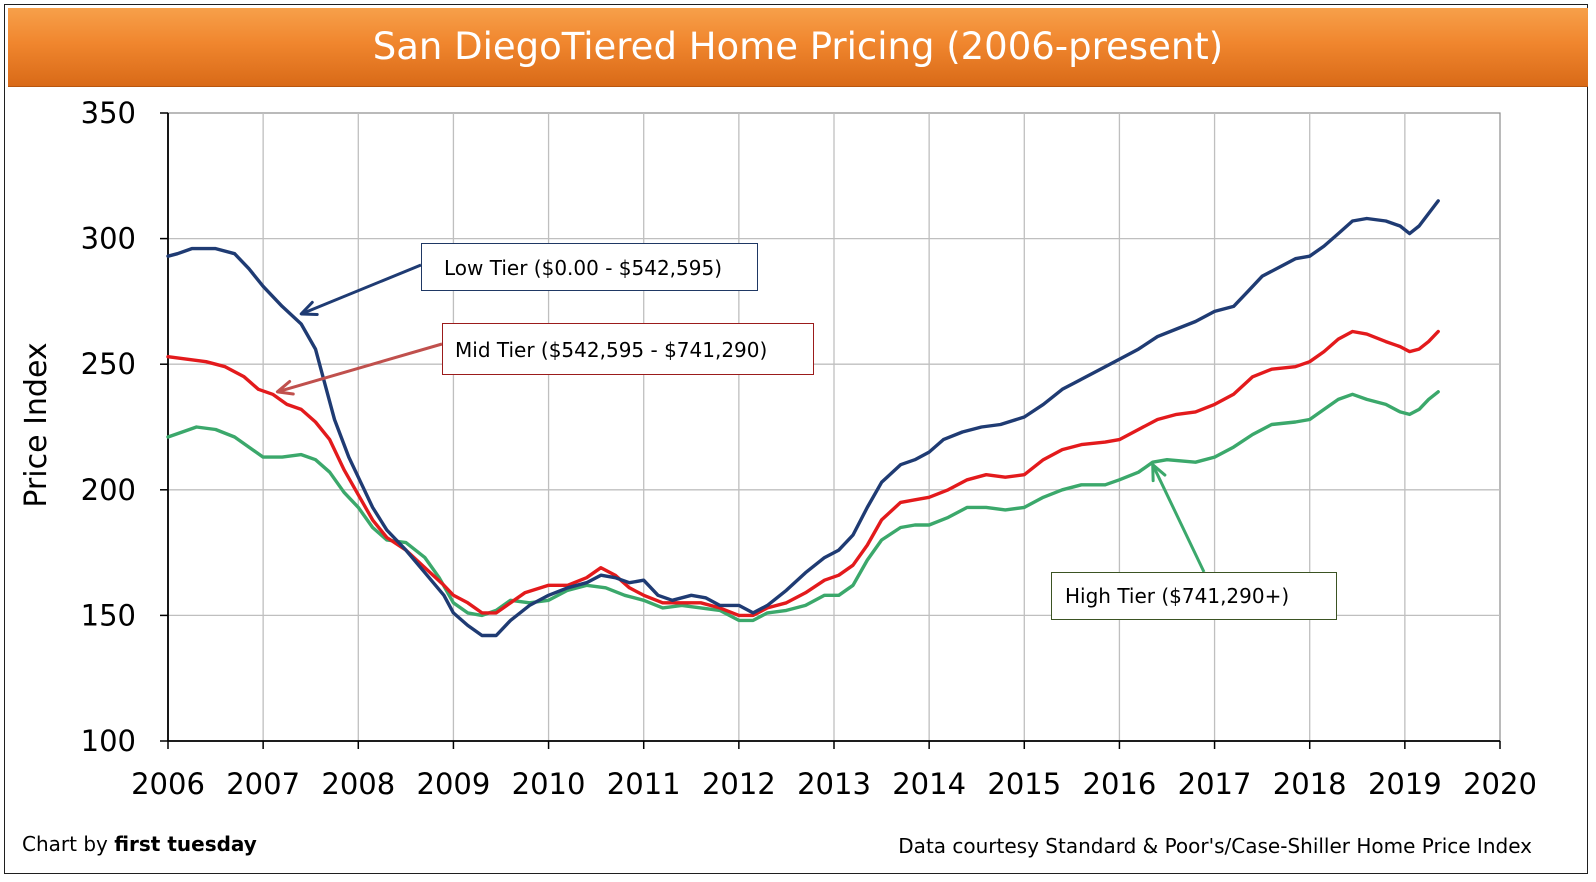 The image size is (1596, 882). What do you see at coordinates (628, 349) in the screenshot?
I see `mid-tier-callout: Mid Tier ($542,595 - $741,290)` at bounding box center [628, 349].